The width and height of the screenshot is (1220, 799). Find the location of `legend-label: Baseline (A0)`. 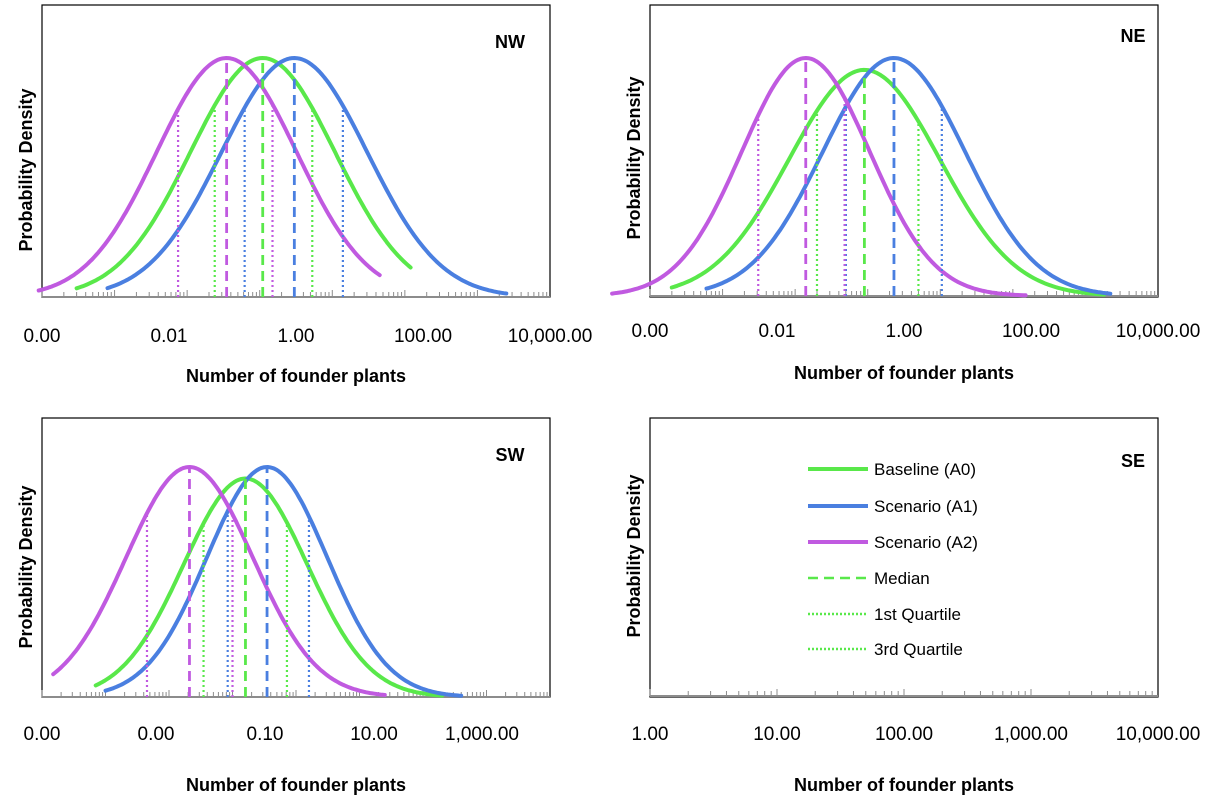

legend-label: Baseline (A0) is located at coordinates (925, 469).